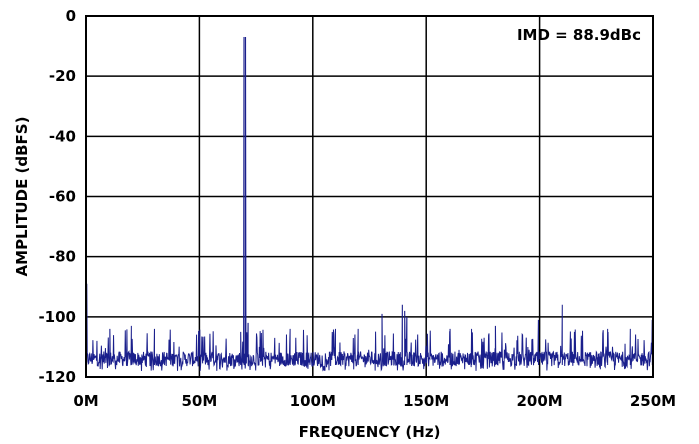 This screenshot has width=699, height=444. What do you see at coordinates (57, 317) in the screenshot?
I see `y-tick-label: -100` at bounding box center [57, 317].